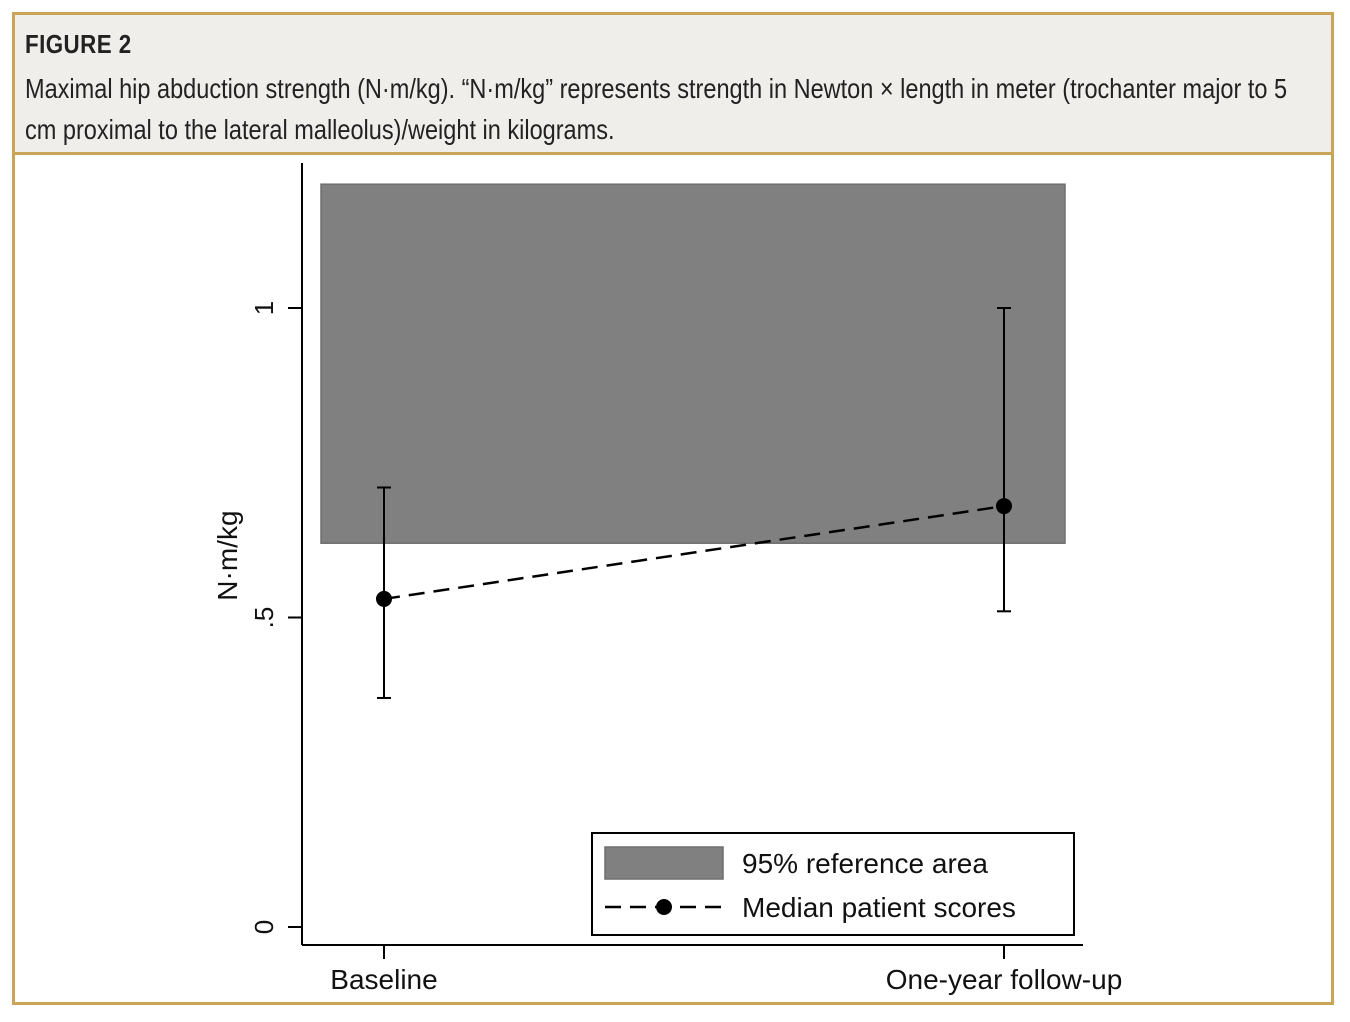  Describe the element at coordinates (264, 618) in the screenshot. I see `y-tick-label: .5` at that location.